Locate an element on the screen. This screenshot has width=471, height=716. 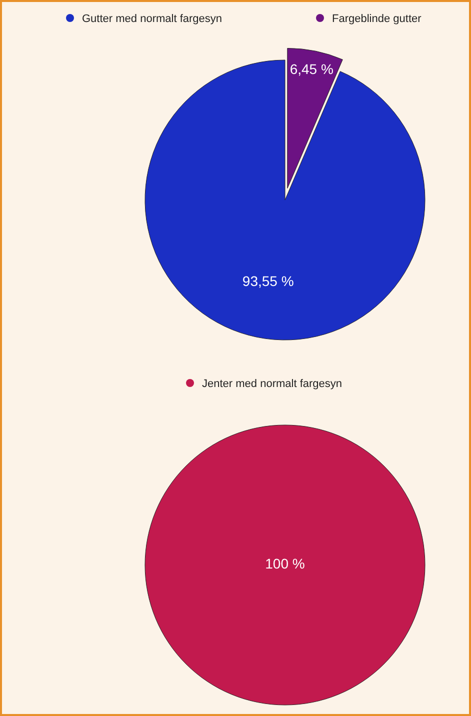
data-label: 93,55 % is located at coordinates (268, 280).